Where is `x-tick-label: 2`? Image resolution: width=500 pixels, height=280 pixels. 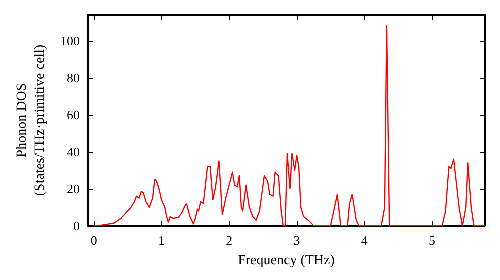 x-tick-label: 2 is located at coordinates (229, 240).